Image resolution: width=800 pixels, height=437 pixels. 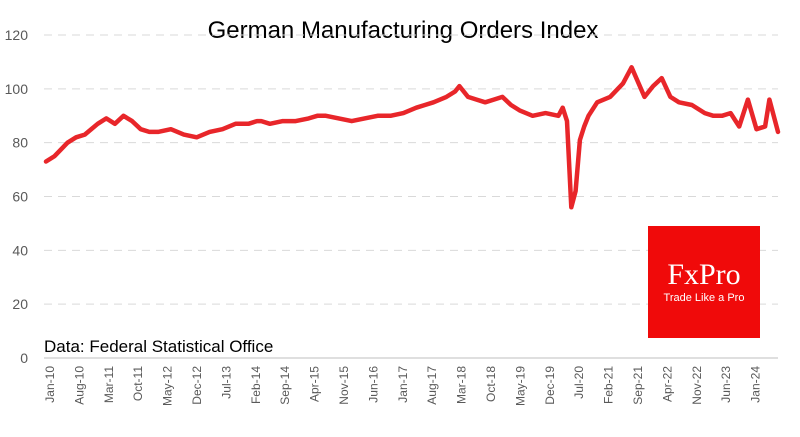 I want to click on x-tick-label: Jul-13, so click(x=226, y=382).